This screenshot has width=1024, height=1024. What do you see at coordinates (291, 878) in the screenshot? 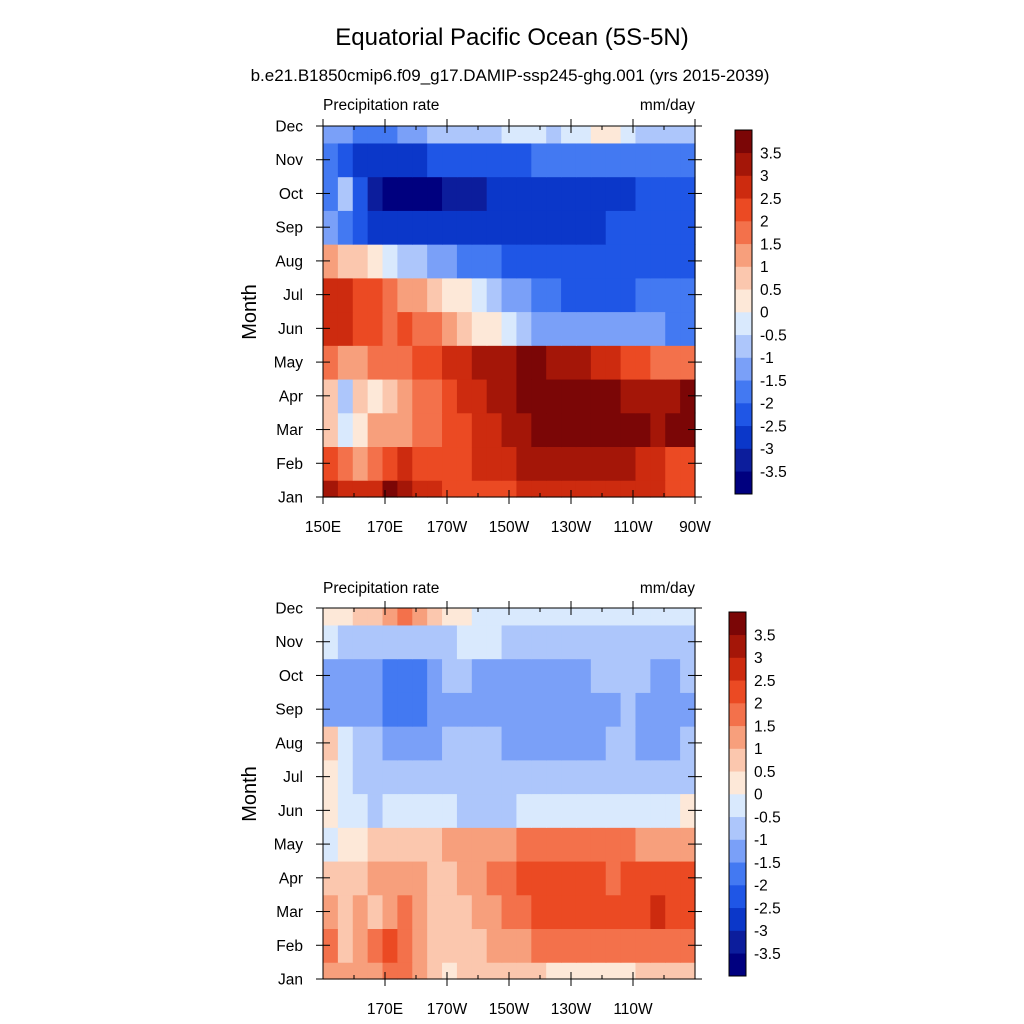
I see `y-tick-label: Apr` at bounding box center [291, 878].